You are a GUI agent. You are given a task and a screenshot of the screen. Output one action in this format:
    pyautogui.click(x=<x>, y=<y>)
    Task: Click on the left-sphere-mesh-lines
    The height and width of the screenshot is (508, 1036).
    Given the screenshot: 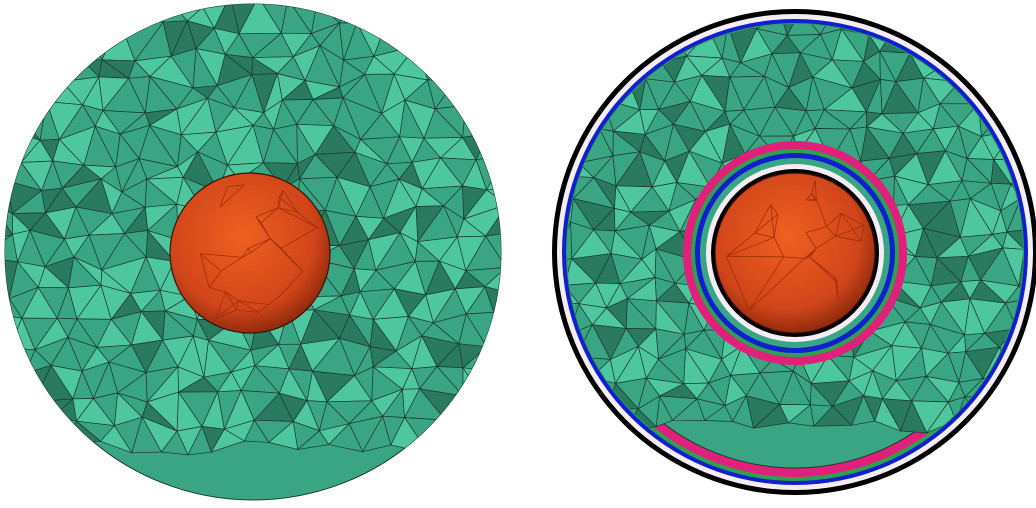 What is the action you would take?
    pyautogui.click(x=250, y=253)
    